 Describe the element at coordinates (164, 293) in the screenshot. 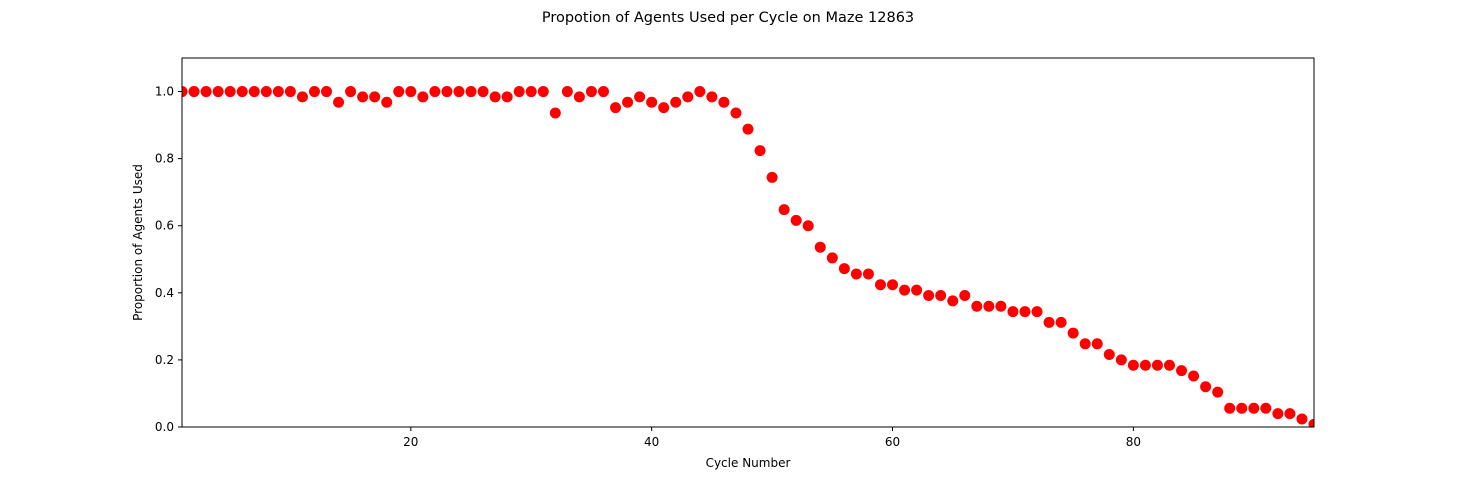

I see `y-tick-label: 0.4` at that location.